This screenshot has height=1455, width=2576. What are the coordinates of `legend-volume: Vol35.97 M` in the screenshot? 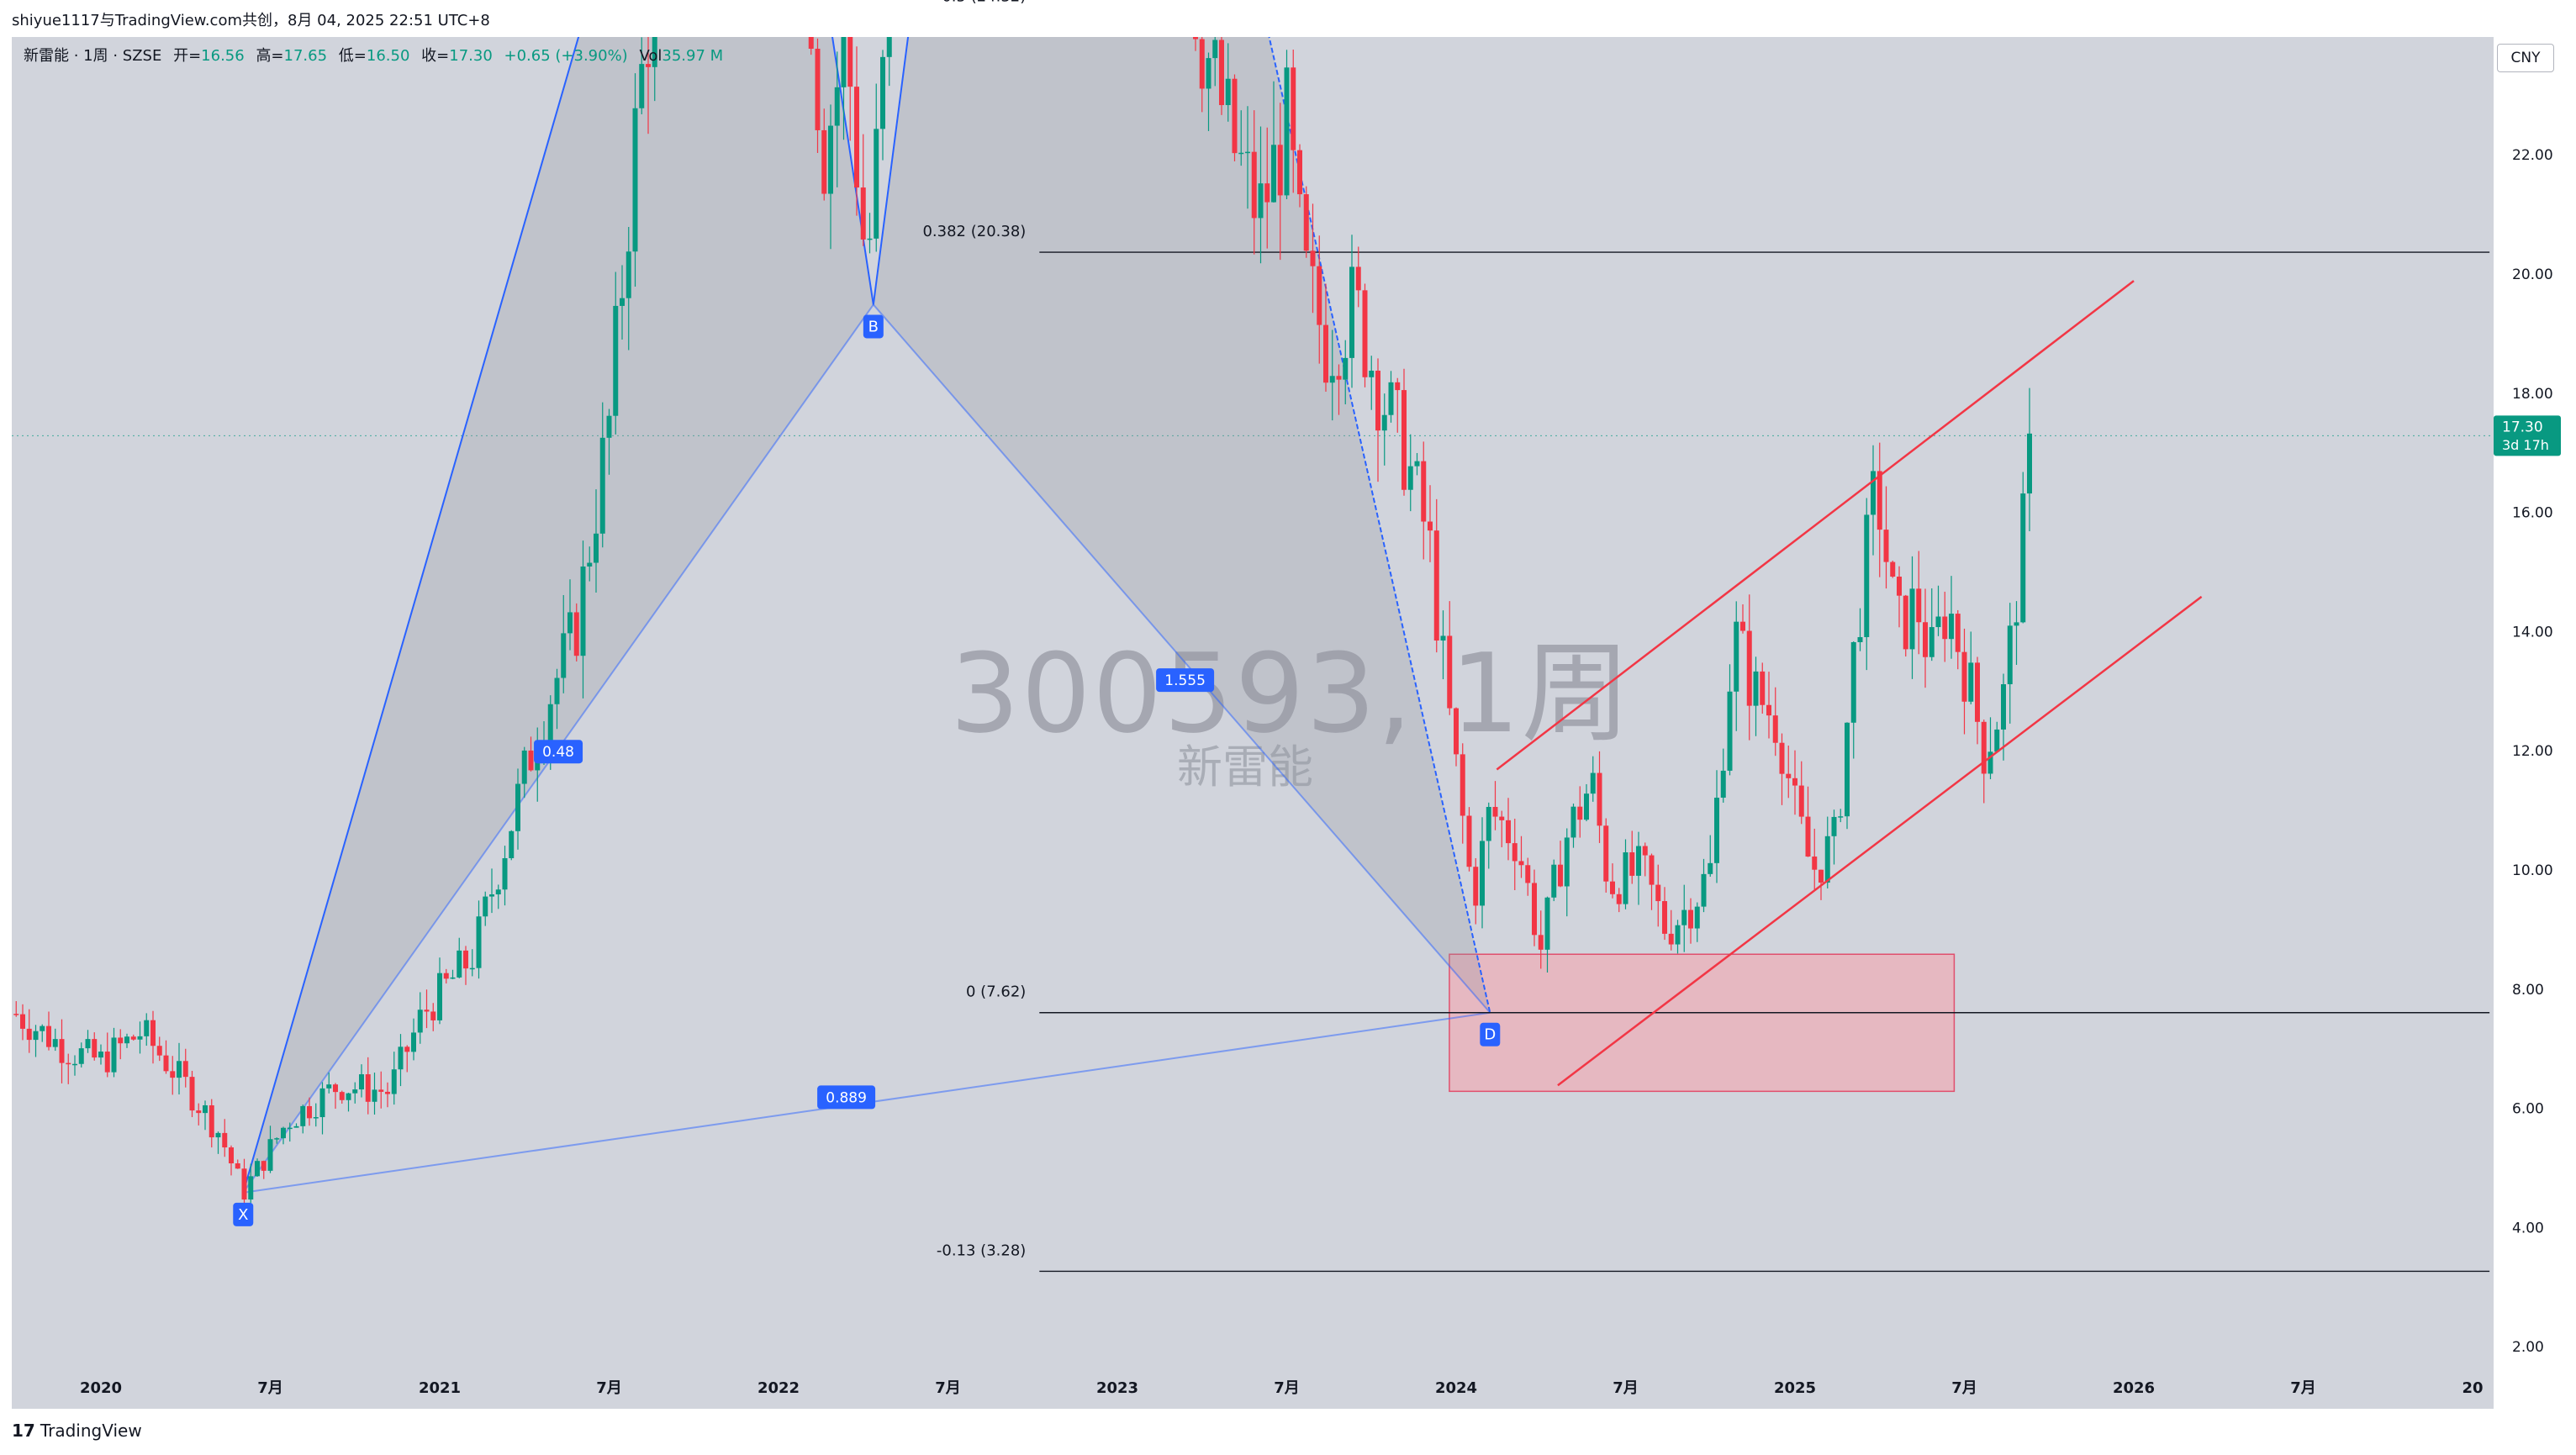 It's located at (681, 56).